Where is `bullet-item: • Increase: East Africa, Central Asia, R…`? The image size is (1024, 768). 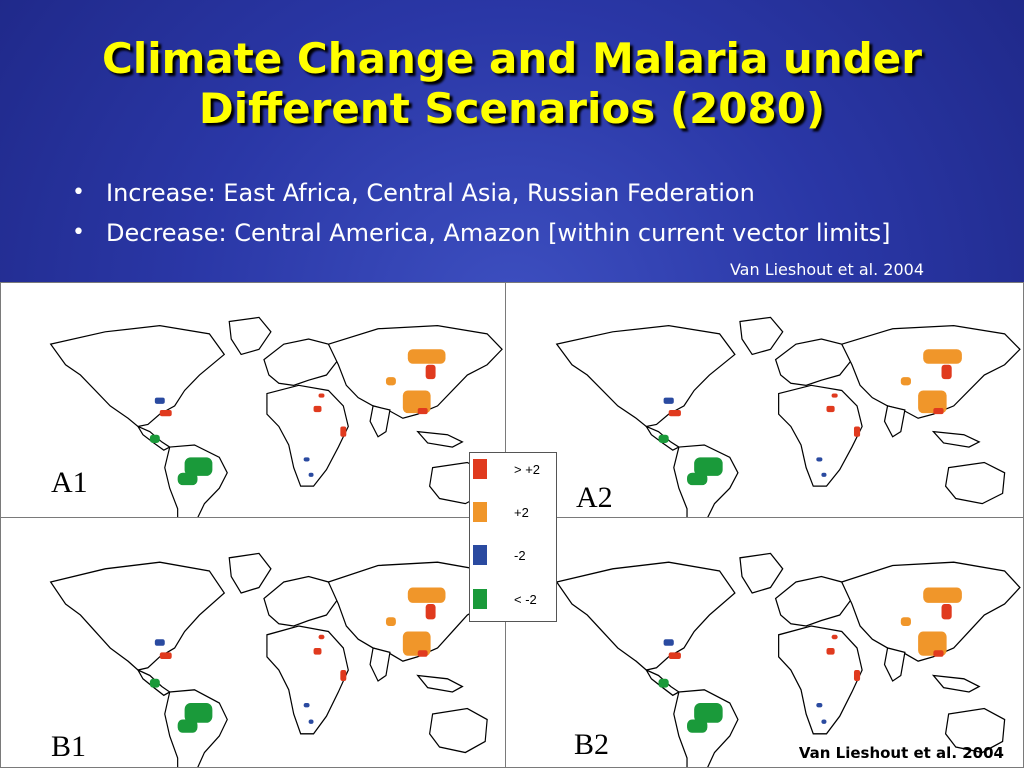 bullet-item: • Increase: East Africa, Central Asia, R… is located at coordinates (502, 193).